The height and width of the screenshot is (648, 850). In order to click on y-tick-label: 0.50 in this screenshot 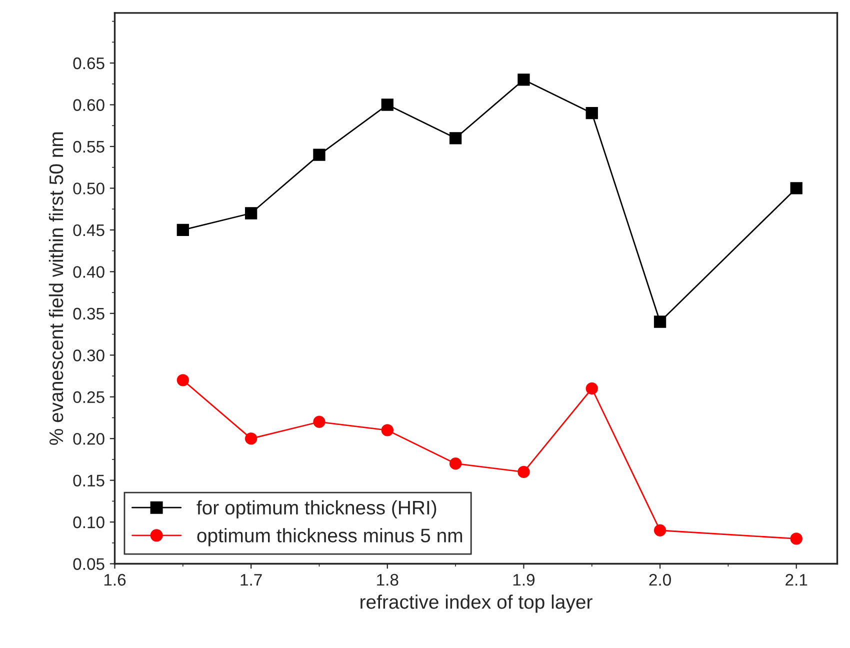, I will do `click(88, 188)`.